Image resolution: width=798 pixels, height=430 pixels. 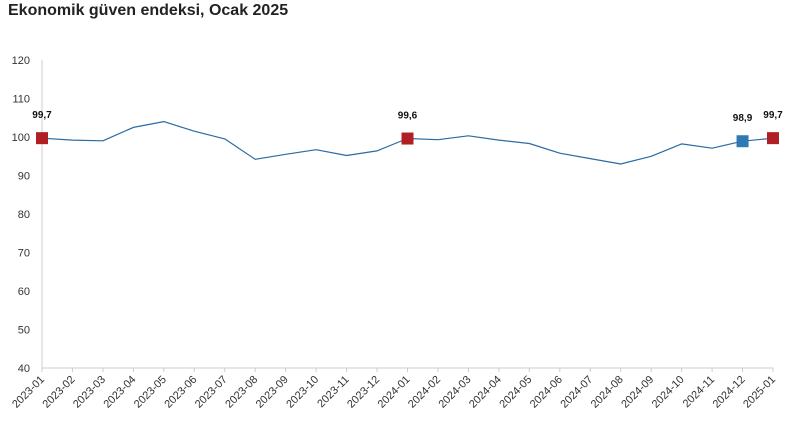 I want to click on x-tick-label: 2024-04, so click(x=485, y=392).